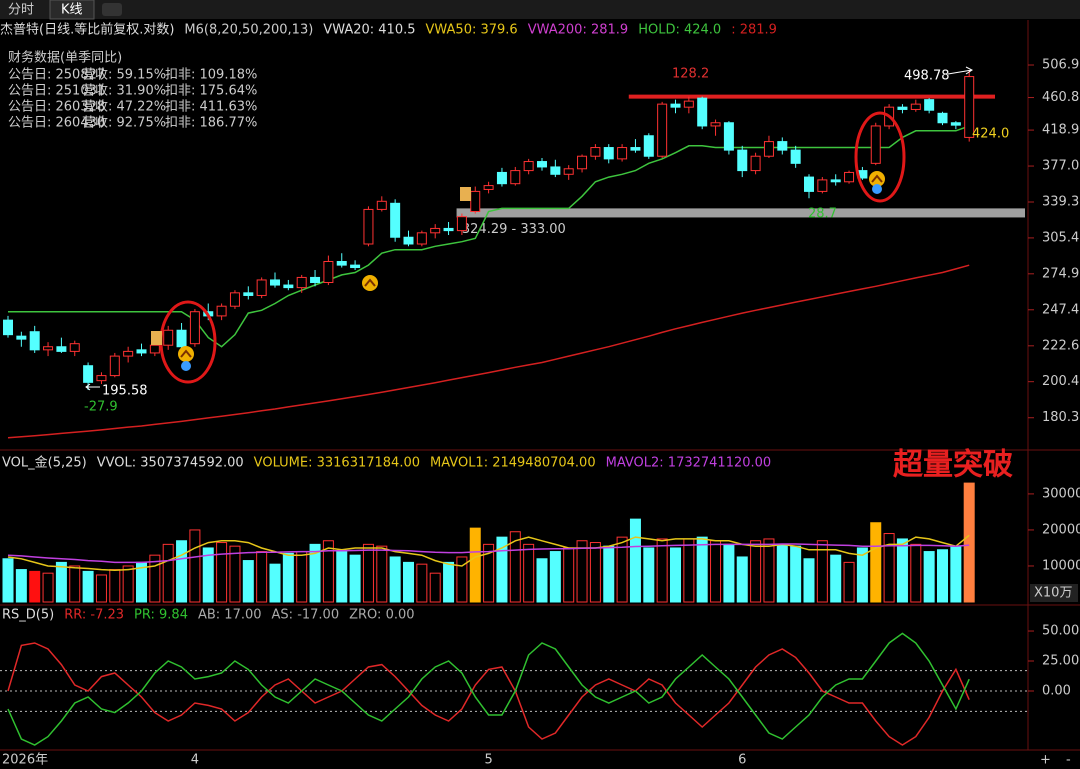 The width and height of the screenshot is (1080, 769). Describe the element at coordinates (1045, 760) in the screenshot. I see `zoom-button: +` at that location.